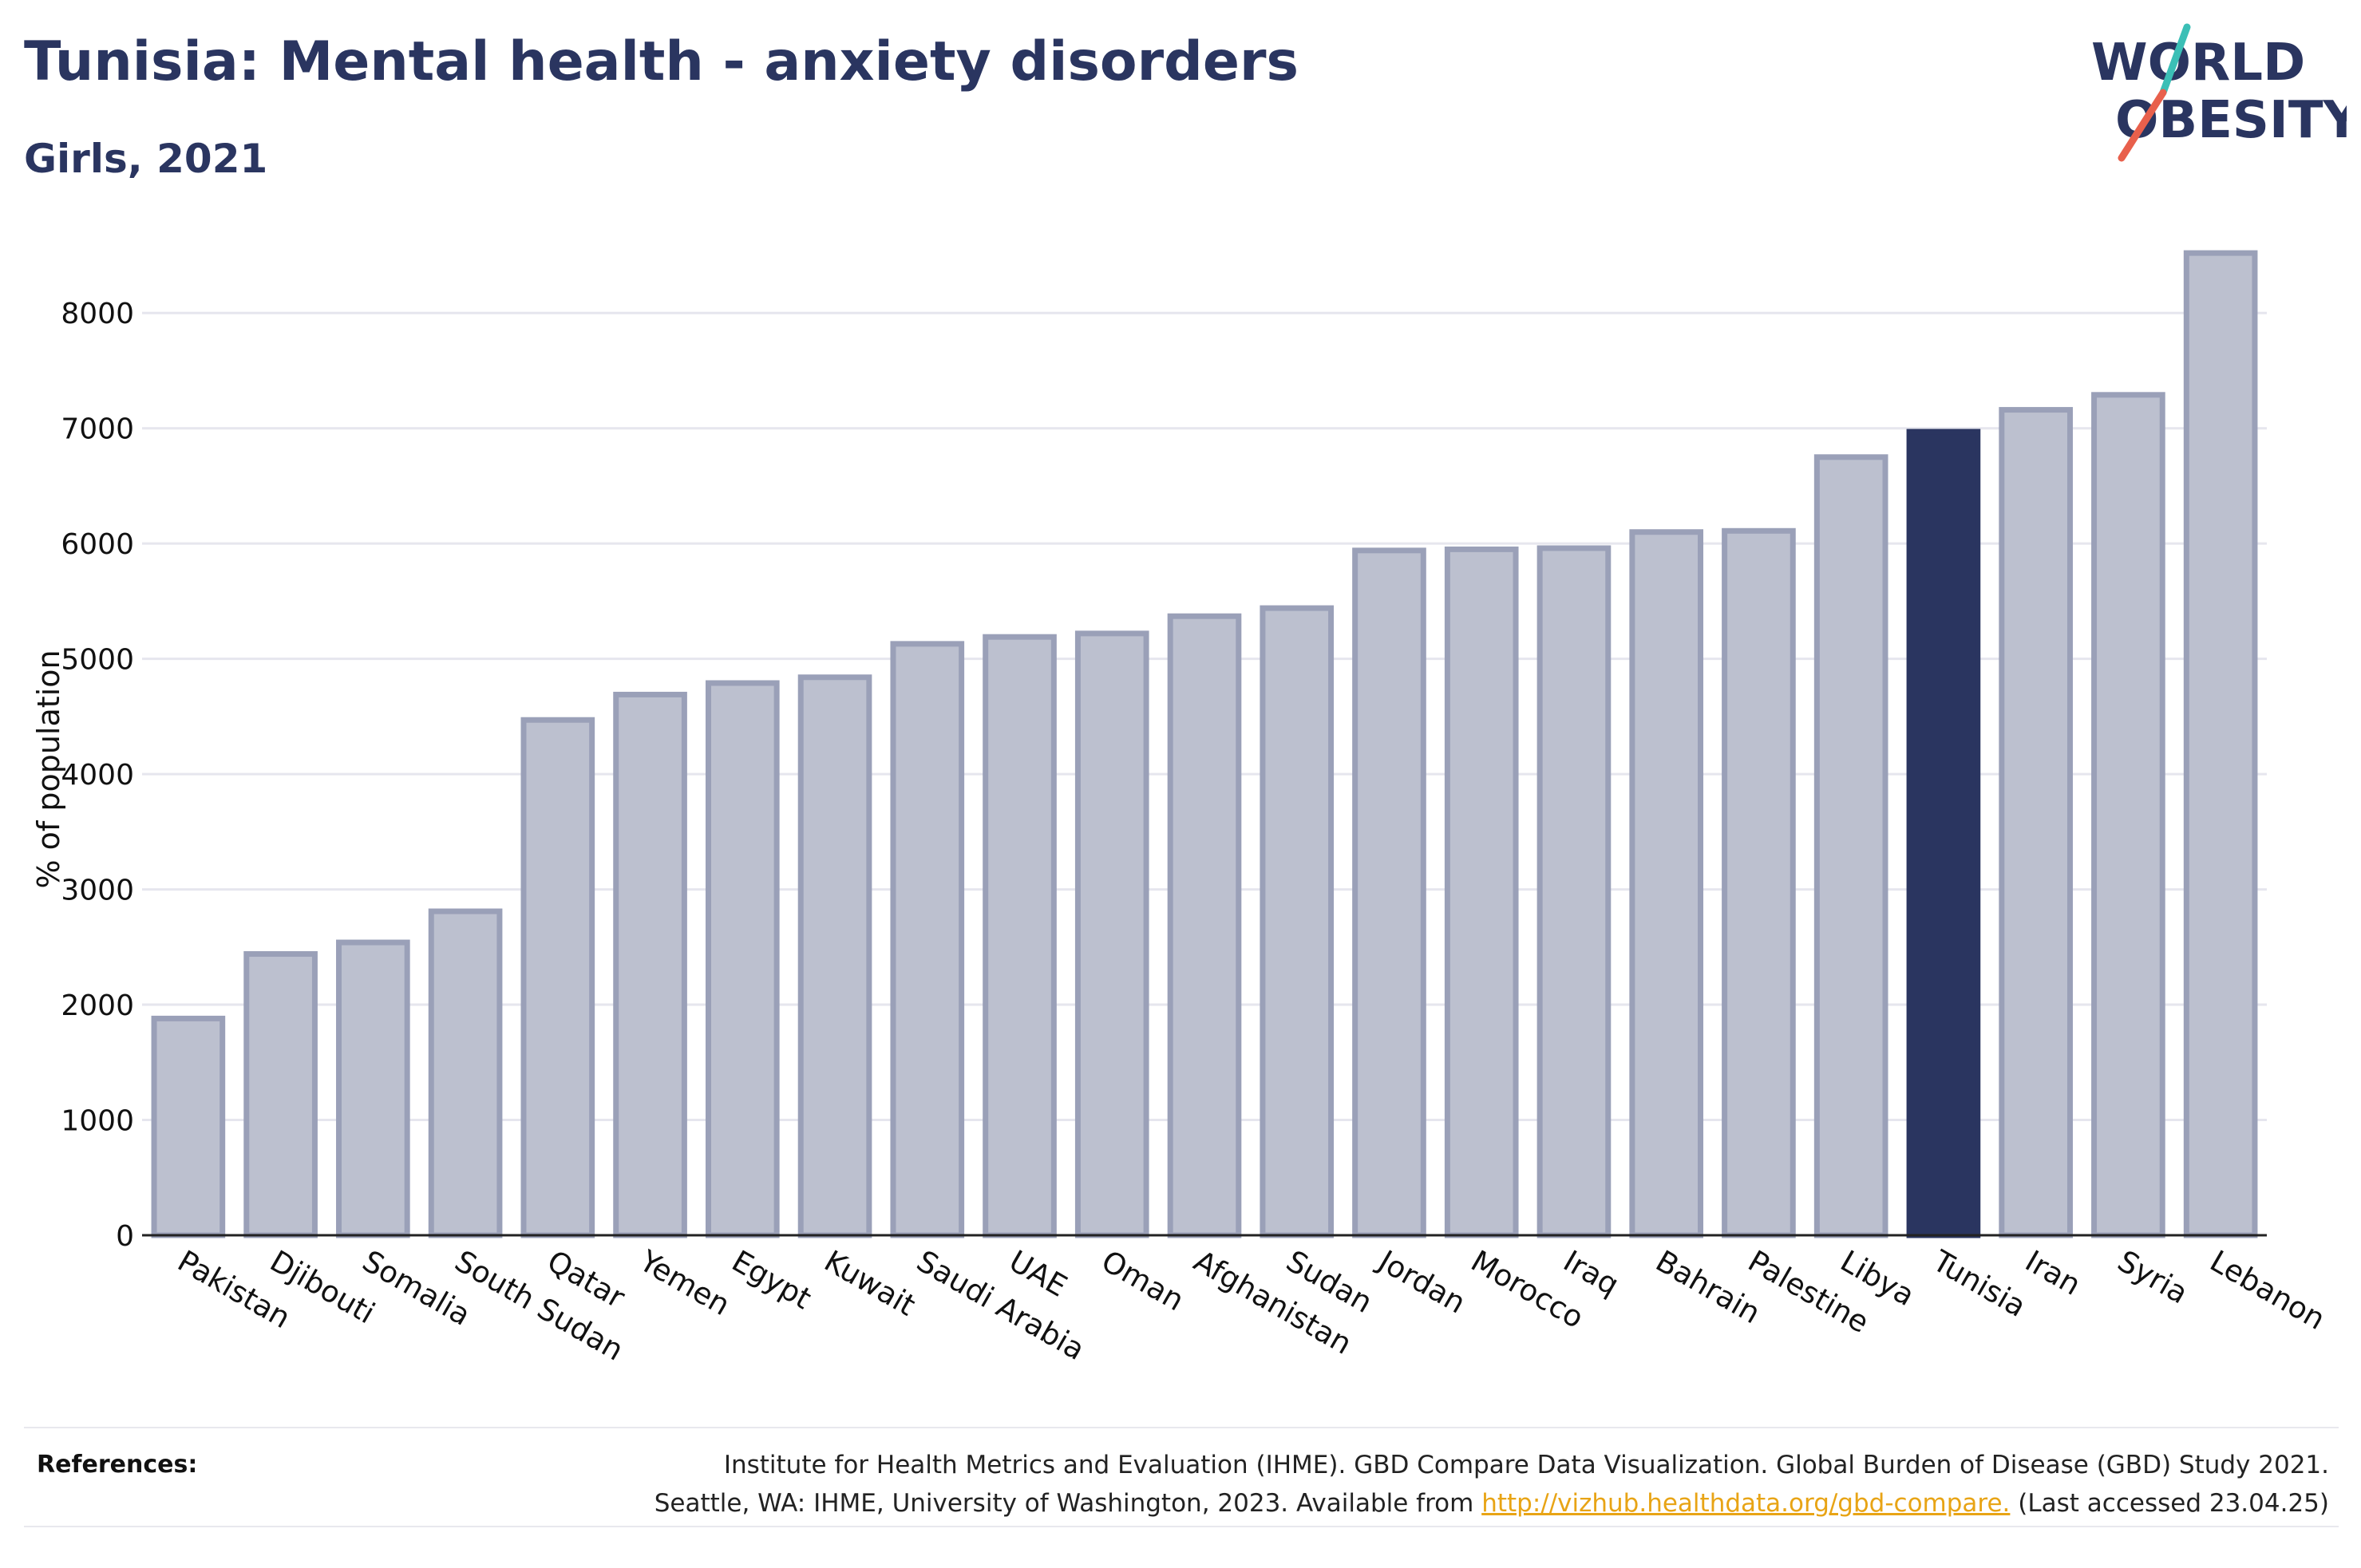  What do you see at coordinates (48, 769) in the screenshot?
I see `y-axis-label: % of population` at bounding box center [48, 769].